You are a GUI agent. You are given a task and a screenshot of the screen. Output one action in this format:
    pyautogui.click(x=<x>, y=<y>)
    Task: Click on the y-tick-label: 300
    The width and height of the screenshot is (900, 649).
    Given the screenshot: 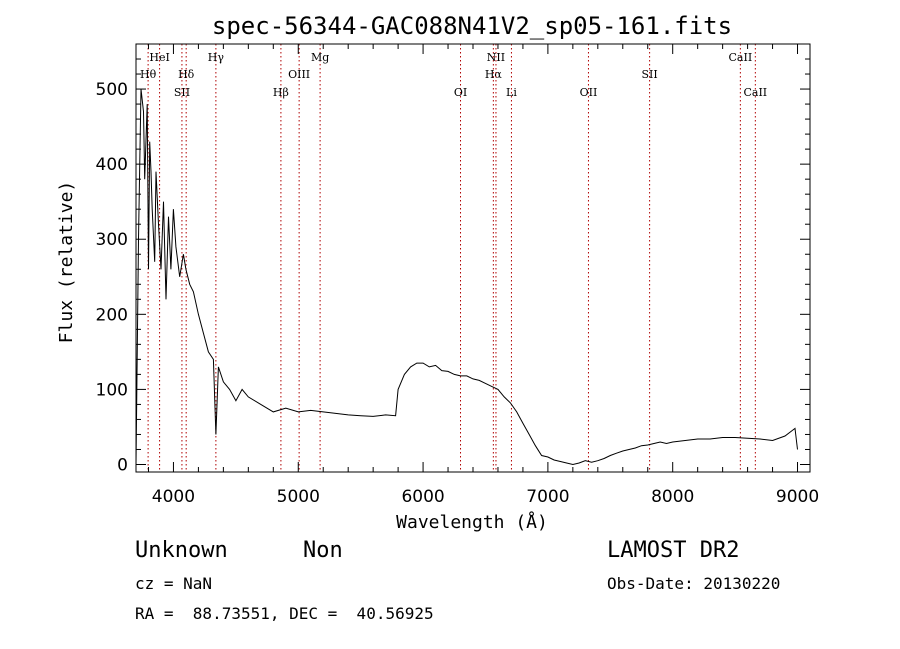 What is the action you would take?
    pyautogui.click(x=112, y=240)
    